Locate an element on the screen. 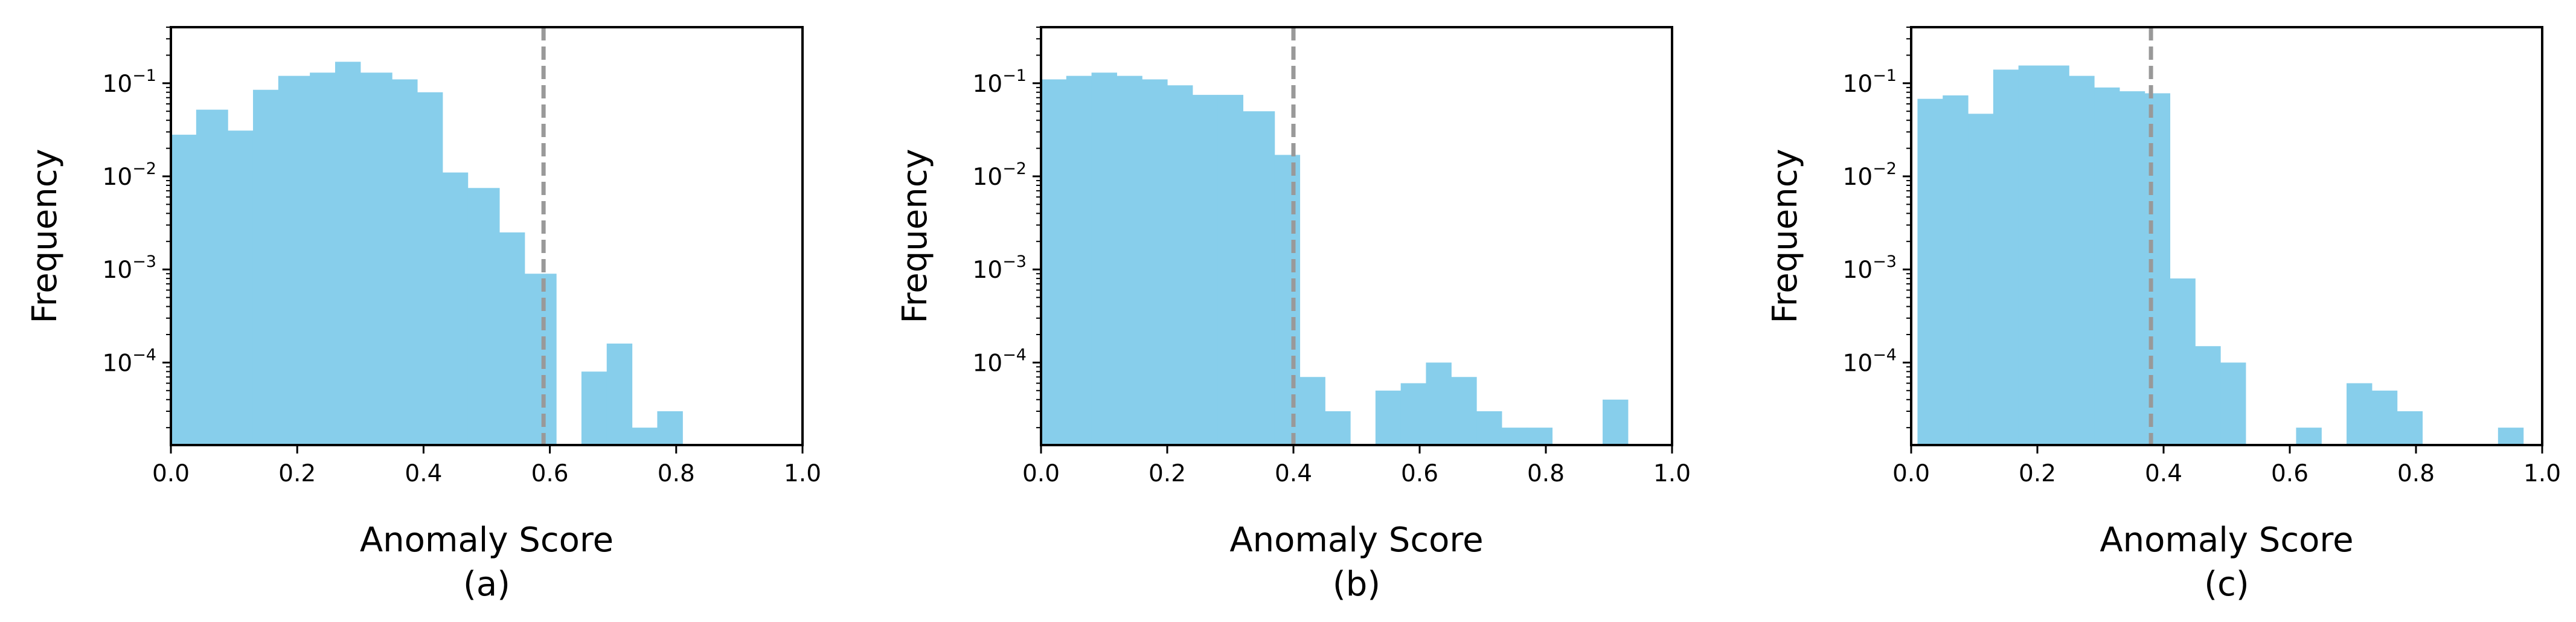 The image size is (2576, 622). panel-label: (b) is located at coordinates (1356, 584).